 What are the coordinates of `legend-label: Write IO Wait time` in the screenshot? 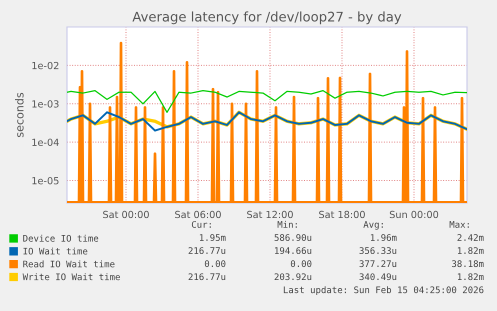 It's located at (71, 276).